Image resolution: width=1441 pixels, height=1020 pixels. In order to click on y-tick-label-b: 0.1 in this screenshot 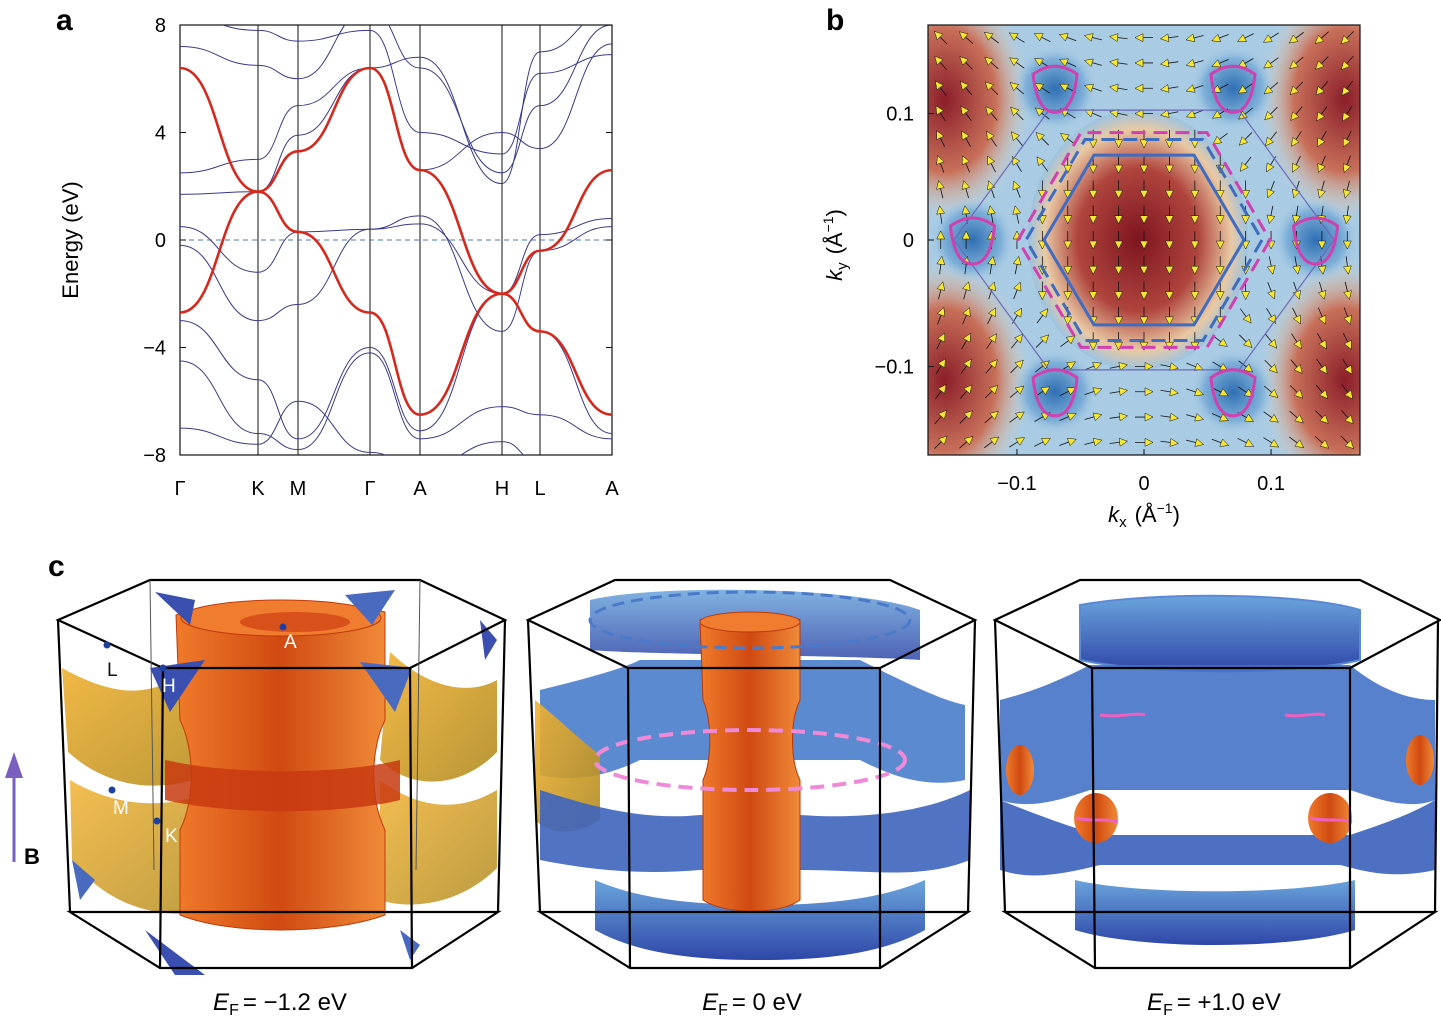, I will do `click(900, 115)`.